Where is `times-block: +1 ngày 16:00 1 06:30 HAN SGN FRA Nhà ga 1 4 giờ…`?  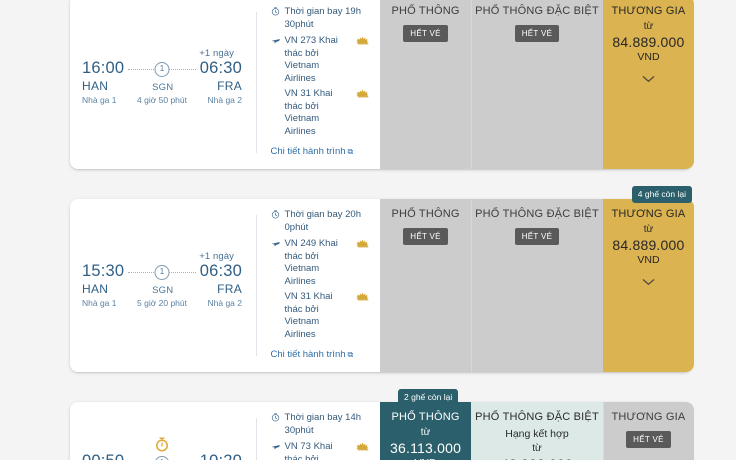 times-block: +1 ngày 16:00 1 06:30 HAN SGN FRA Nhà ga 1 4 giờ… is located at coordinates (156, 77).